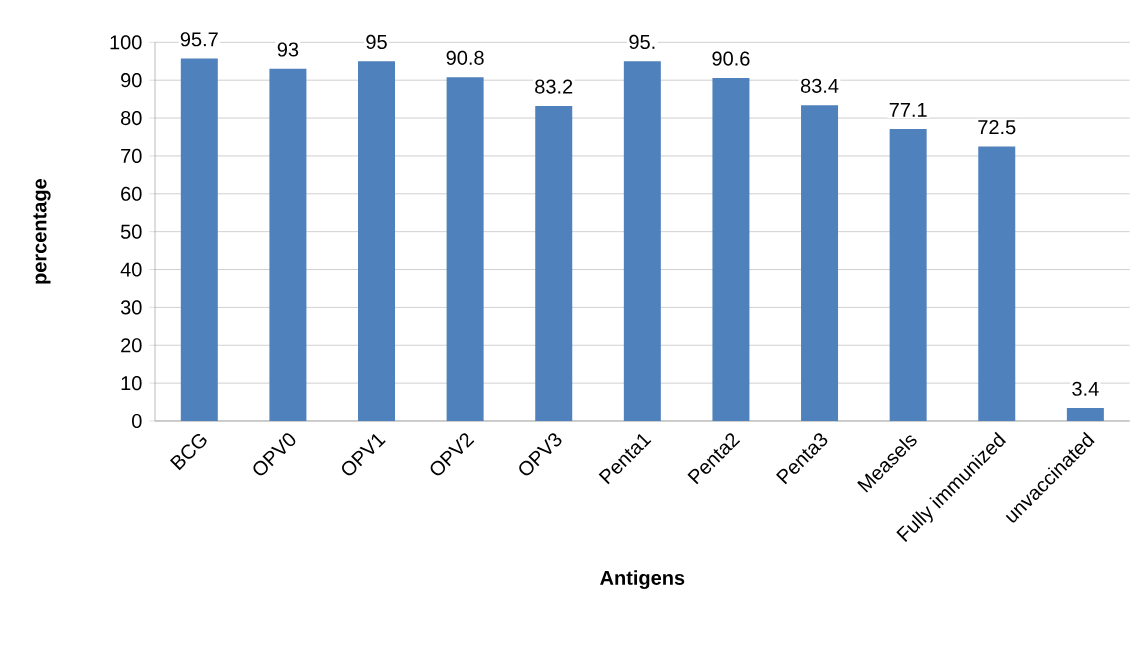  I want to click on x-axis-title: Antigens, so click(642, 579).